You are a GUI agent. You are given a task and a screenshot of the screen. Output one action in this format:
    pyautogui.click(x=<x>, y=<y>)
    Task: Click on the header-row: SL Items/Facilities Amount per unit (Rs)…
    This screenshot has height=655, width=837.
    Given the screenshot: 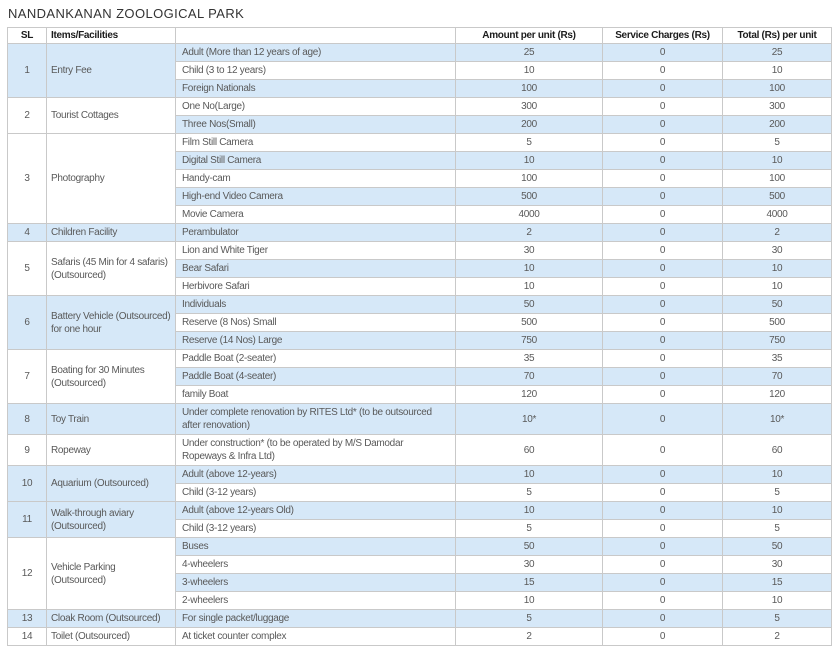 What is the action you would take?
    pyautogui.click(x=419, y=35)
    